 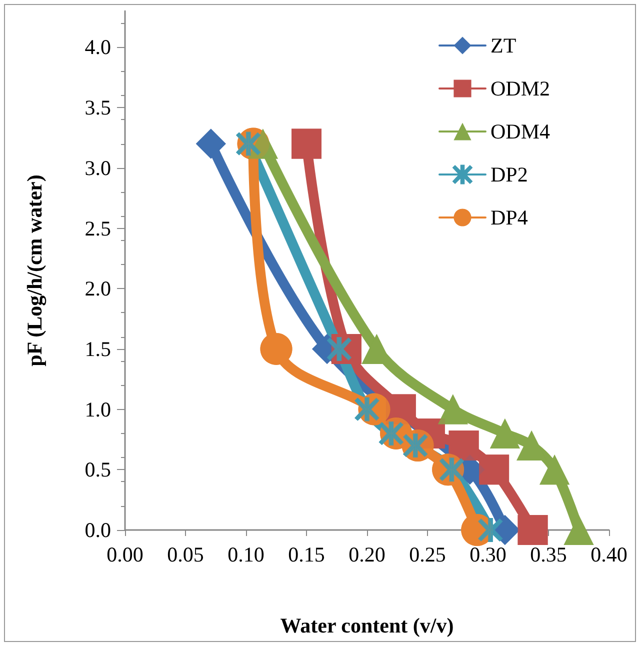 What do you see at coordinates (503, 46) in the screenshot?
I see `legend-label: ZT` at bounding box center [503, 46].